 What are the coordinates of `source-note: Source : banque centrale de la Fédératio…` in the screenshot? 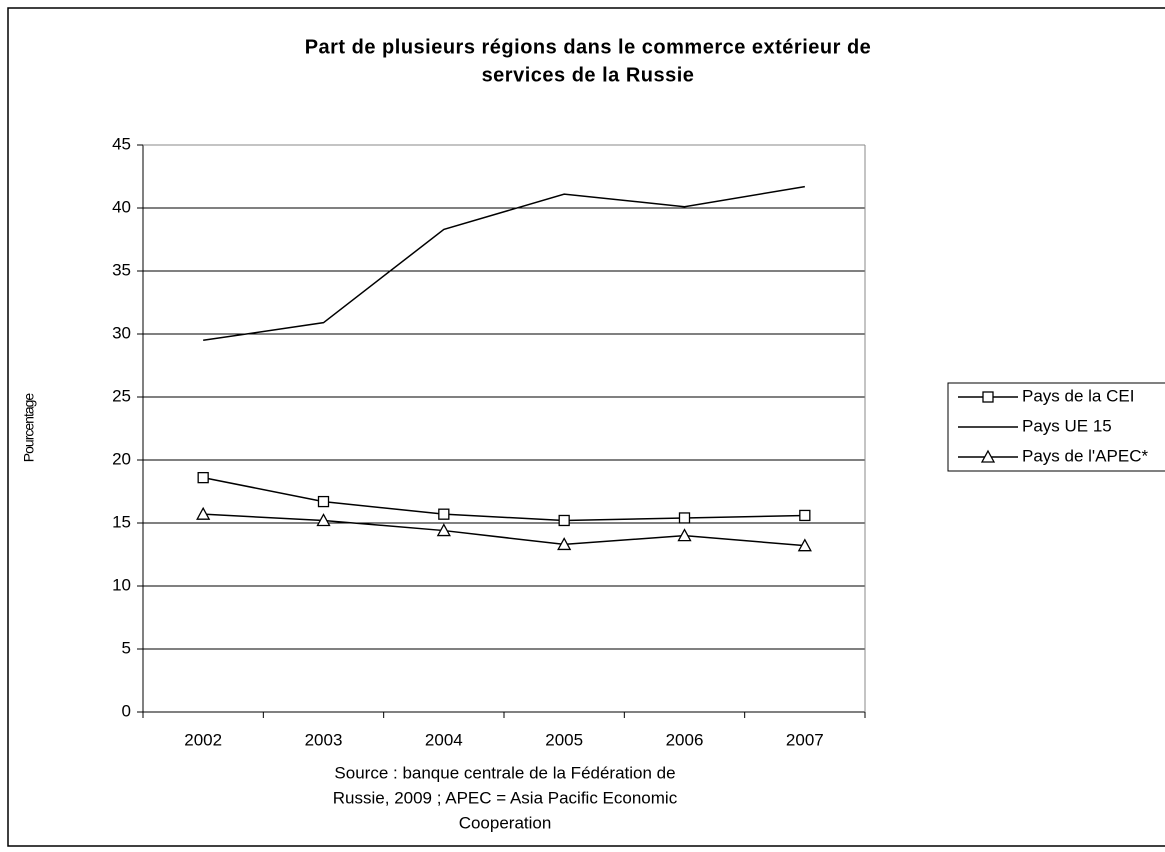 It's located at (504, 772).